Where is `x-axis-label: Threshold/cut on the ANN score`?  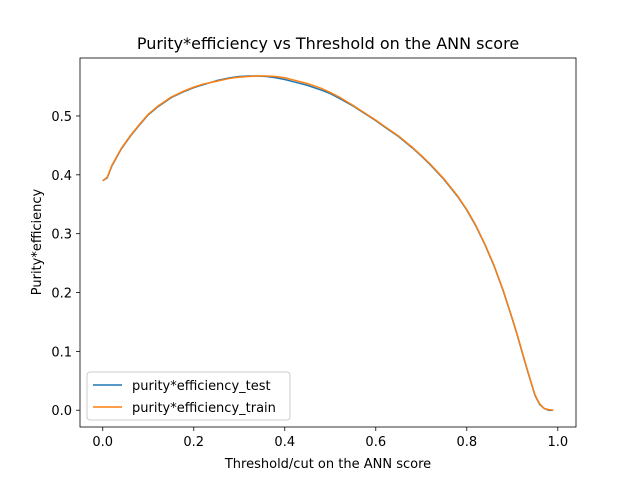
x-axis-label: Threshold/cut on the ANN score is located at coordinates (327, 464).